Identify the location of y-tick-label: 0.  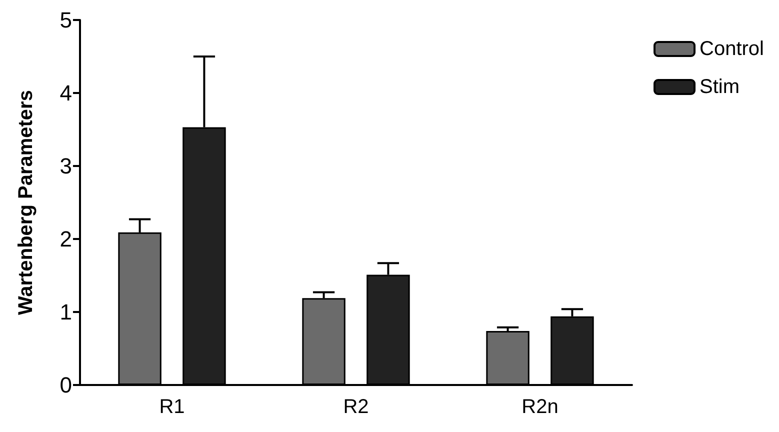
(66, 385).